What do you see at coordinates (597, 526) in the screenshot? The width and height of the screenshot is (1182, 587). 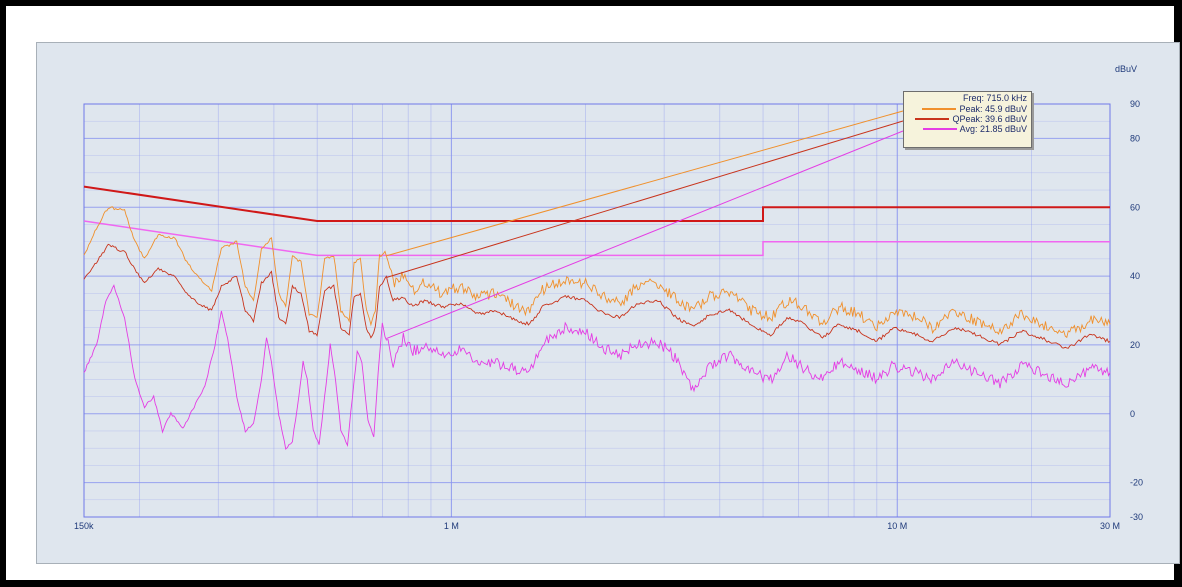 I see `x-tick-labels: 150k 1 M 10 M 30 M` at bounding box center [597, 526].